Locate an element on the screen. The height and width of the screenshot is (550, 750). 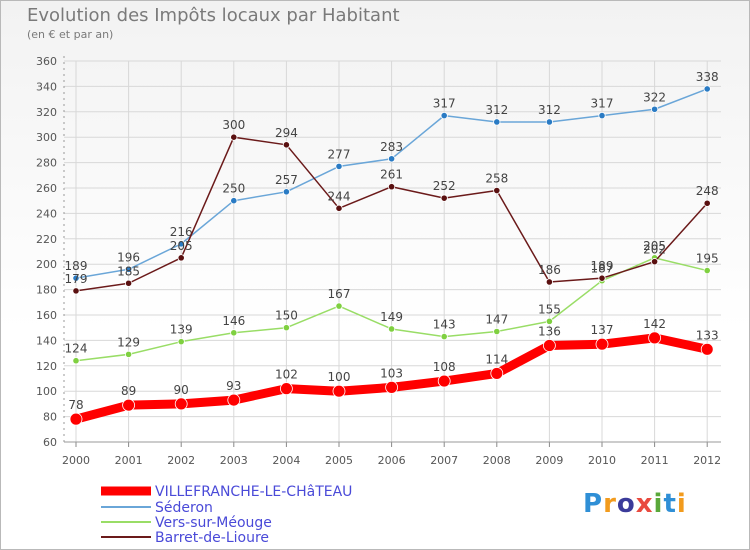
data-label: 78 is located at coordinates (75, 405).